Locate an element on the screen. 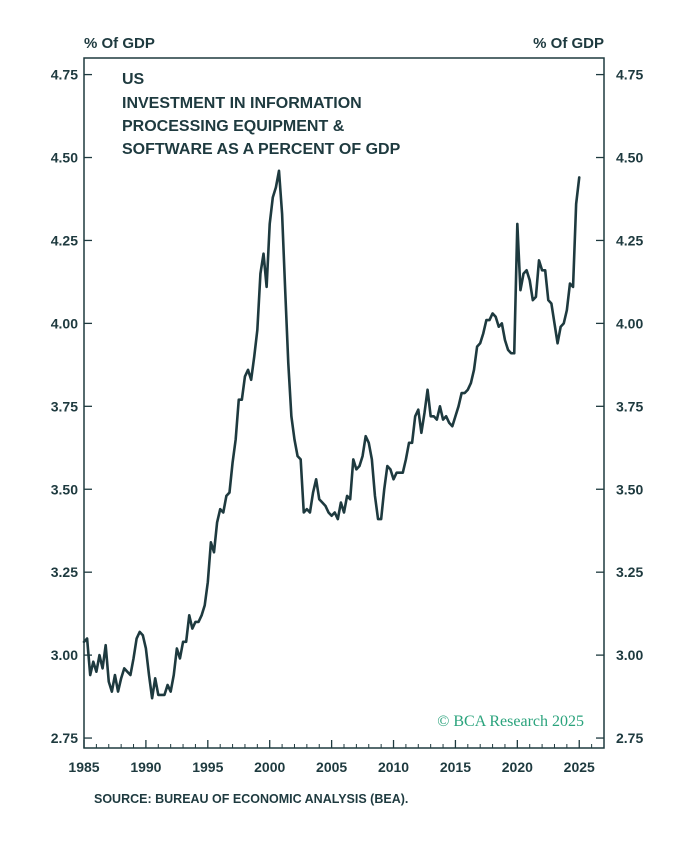 This screenshot has width=700, height=850. x-tick-label: 2010 is located at coordinates (393, 767).